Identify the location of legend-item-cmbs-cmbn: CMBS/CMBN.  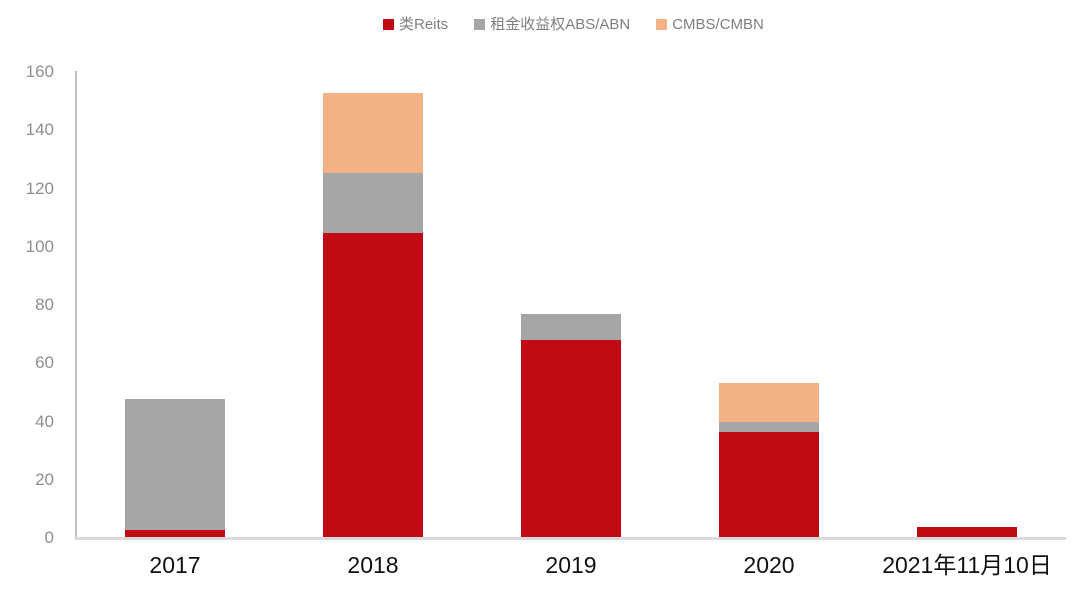
(710, 24).